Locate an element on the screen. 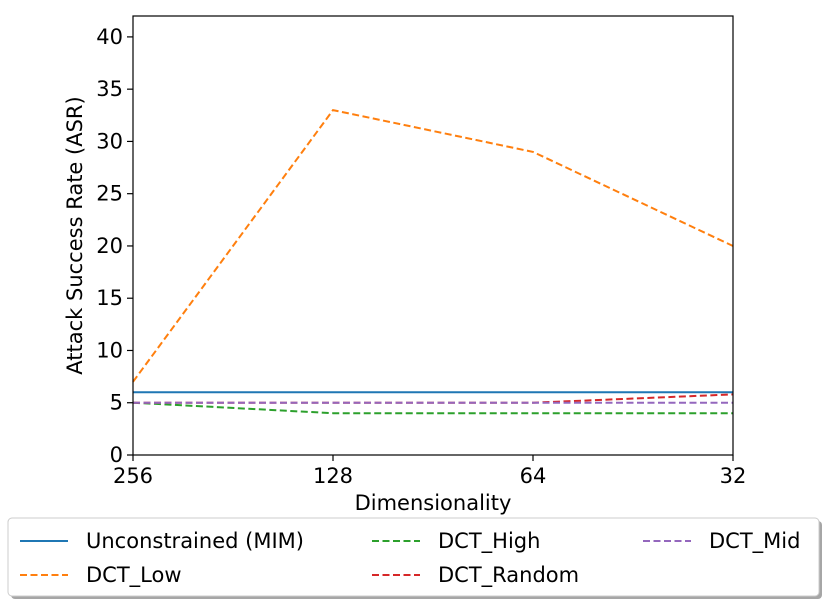 Image resolution: width=831 pixels, height=609 pixels. series-line-dct-high is located at coordinates (432, 408).